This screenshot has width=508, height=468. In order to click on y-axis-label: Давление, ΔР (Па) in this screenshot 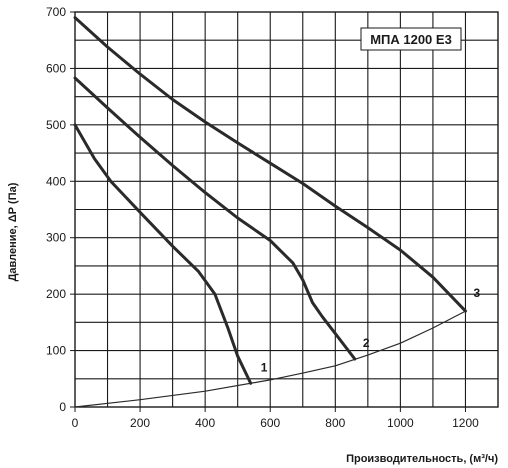, I will do `click(13, 231)`.